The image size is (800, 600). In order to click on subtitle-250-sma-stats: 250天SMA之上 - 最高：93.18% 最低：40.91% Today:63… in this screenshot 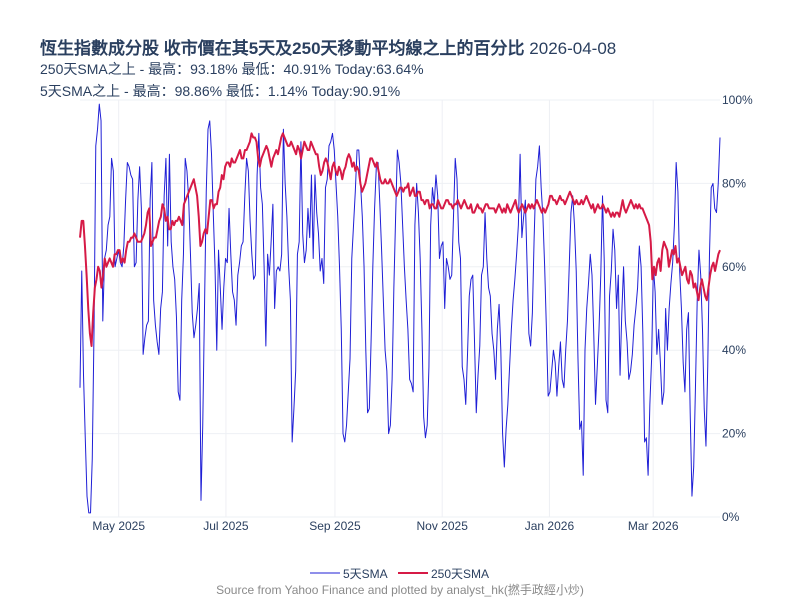, I will do `click(232, 69)`.